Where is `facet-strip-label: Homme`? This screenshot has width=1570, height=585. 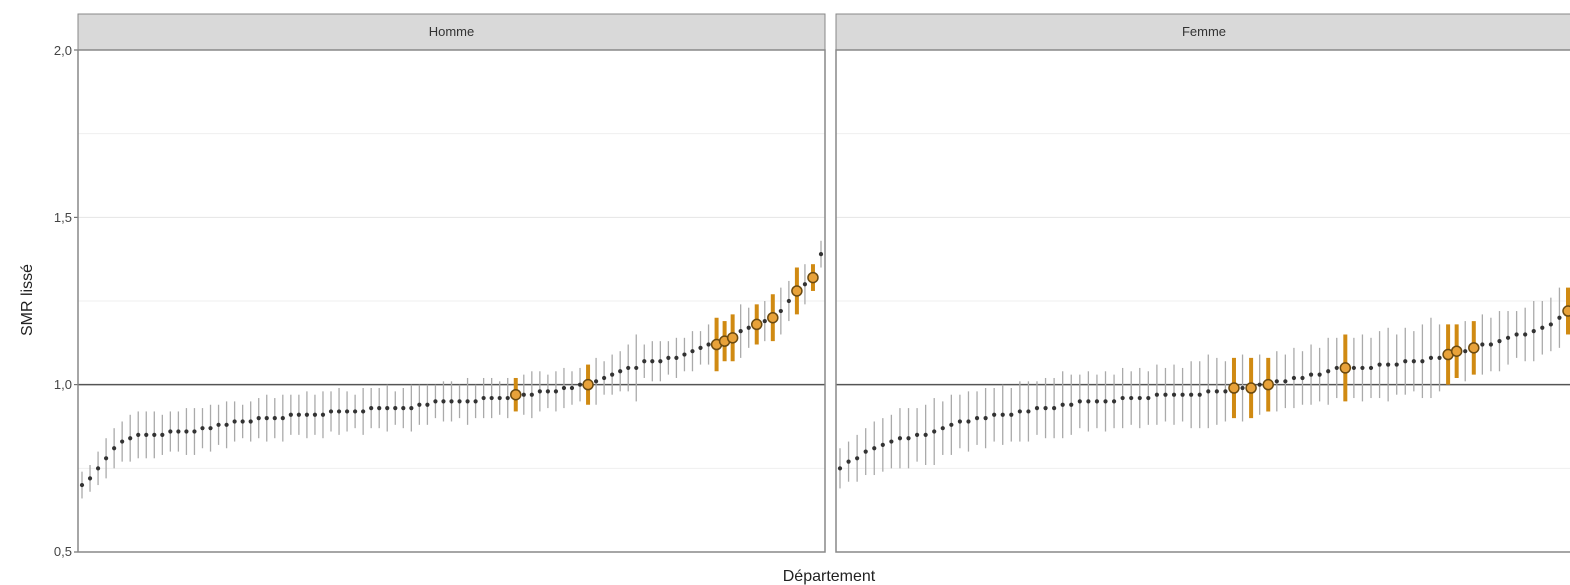
facet-strip-label: Homme is located at coordinates (452, 31).